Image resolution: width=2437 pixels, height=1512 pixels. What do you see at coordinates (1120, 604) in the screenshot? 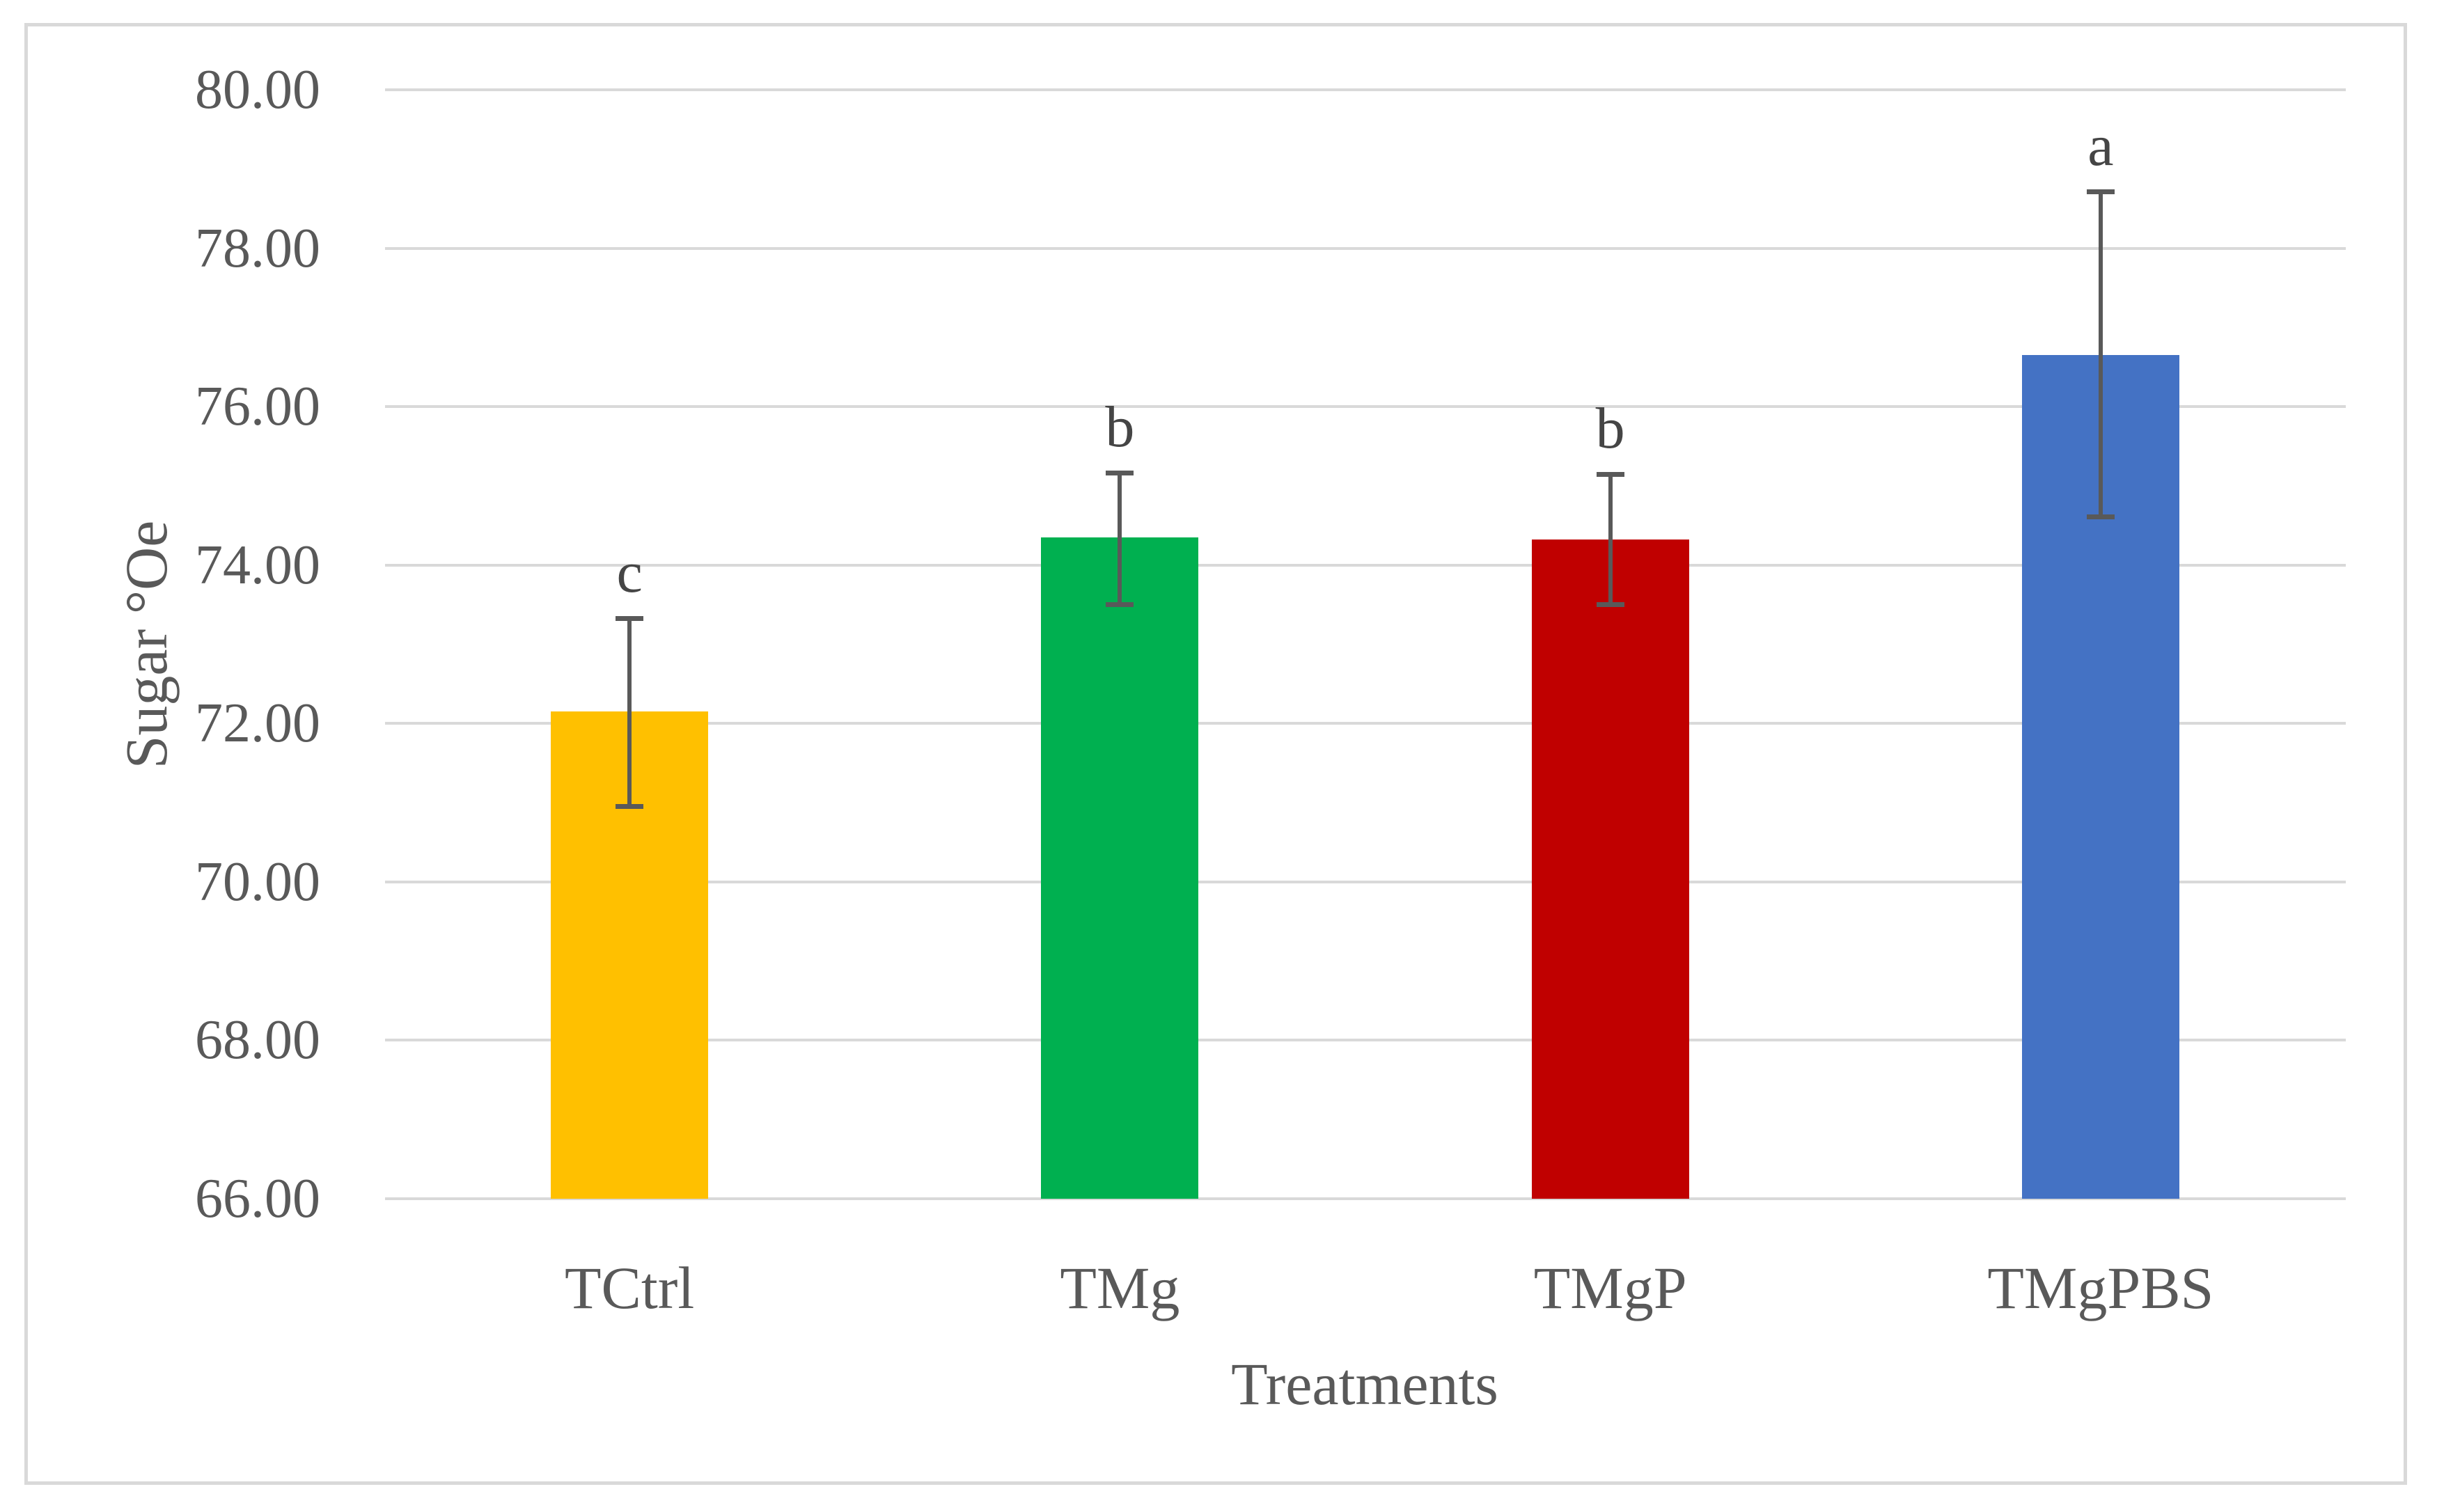
I see `error-bar-cap-bottom-TMg` at bounding box center [1120, 604].